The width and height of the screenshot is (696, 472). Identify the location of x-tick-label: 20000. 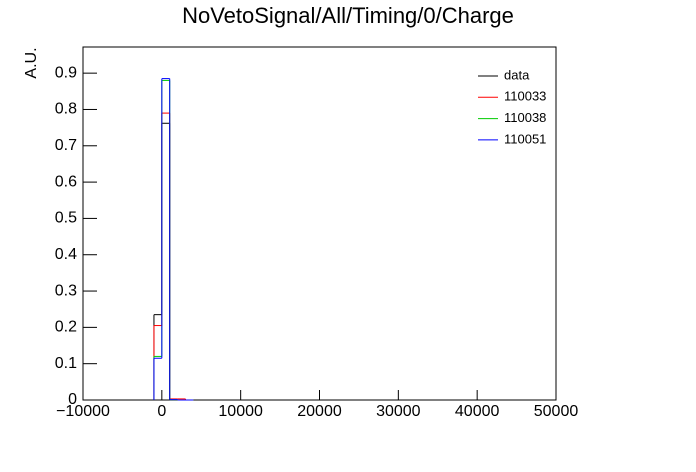
(319, 411).